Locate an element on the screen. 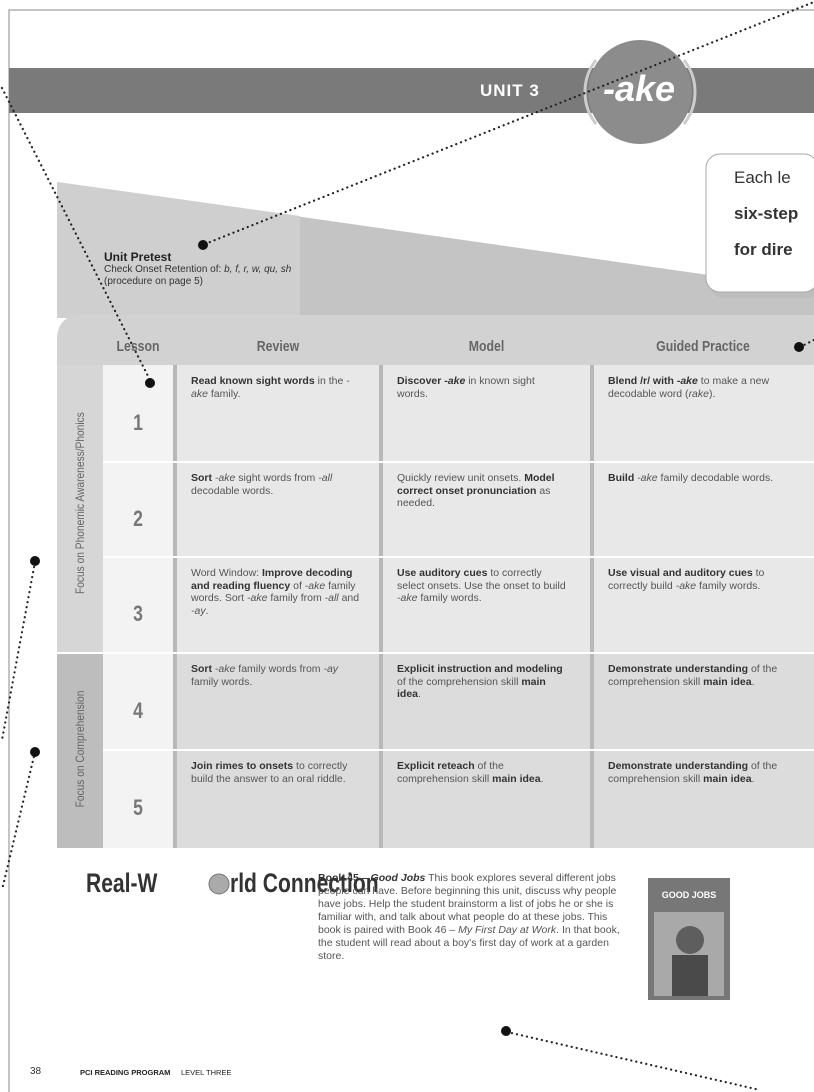  text-run: (procedure on page 5) is located at coordinates (153, 281).